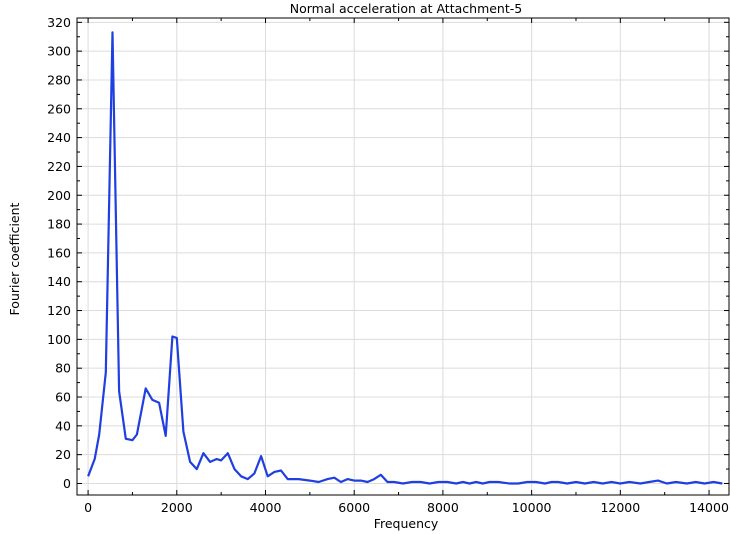 This screenshot has height=534, width=730. What do you see at coordinates (709, 507) in the screenshot?
I see `x-tick-label: 14000` at bounding box center [709, 507].